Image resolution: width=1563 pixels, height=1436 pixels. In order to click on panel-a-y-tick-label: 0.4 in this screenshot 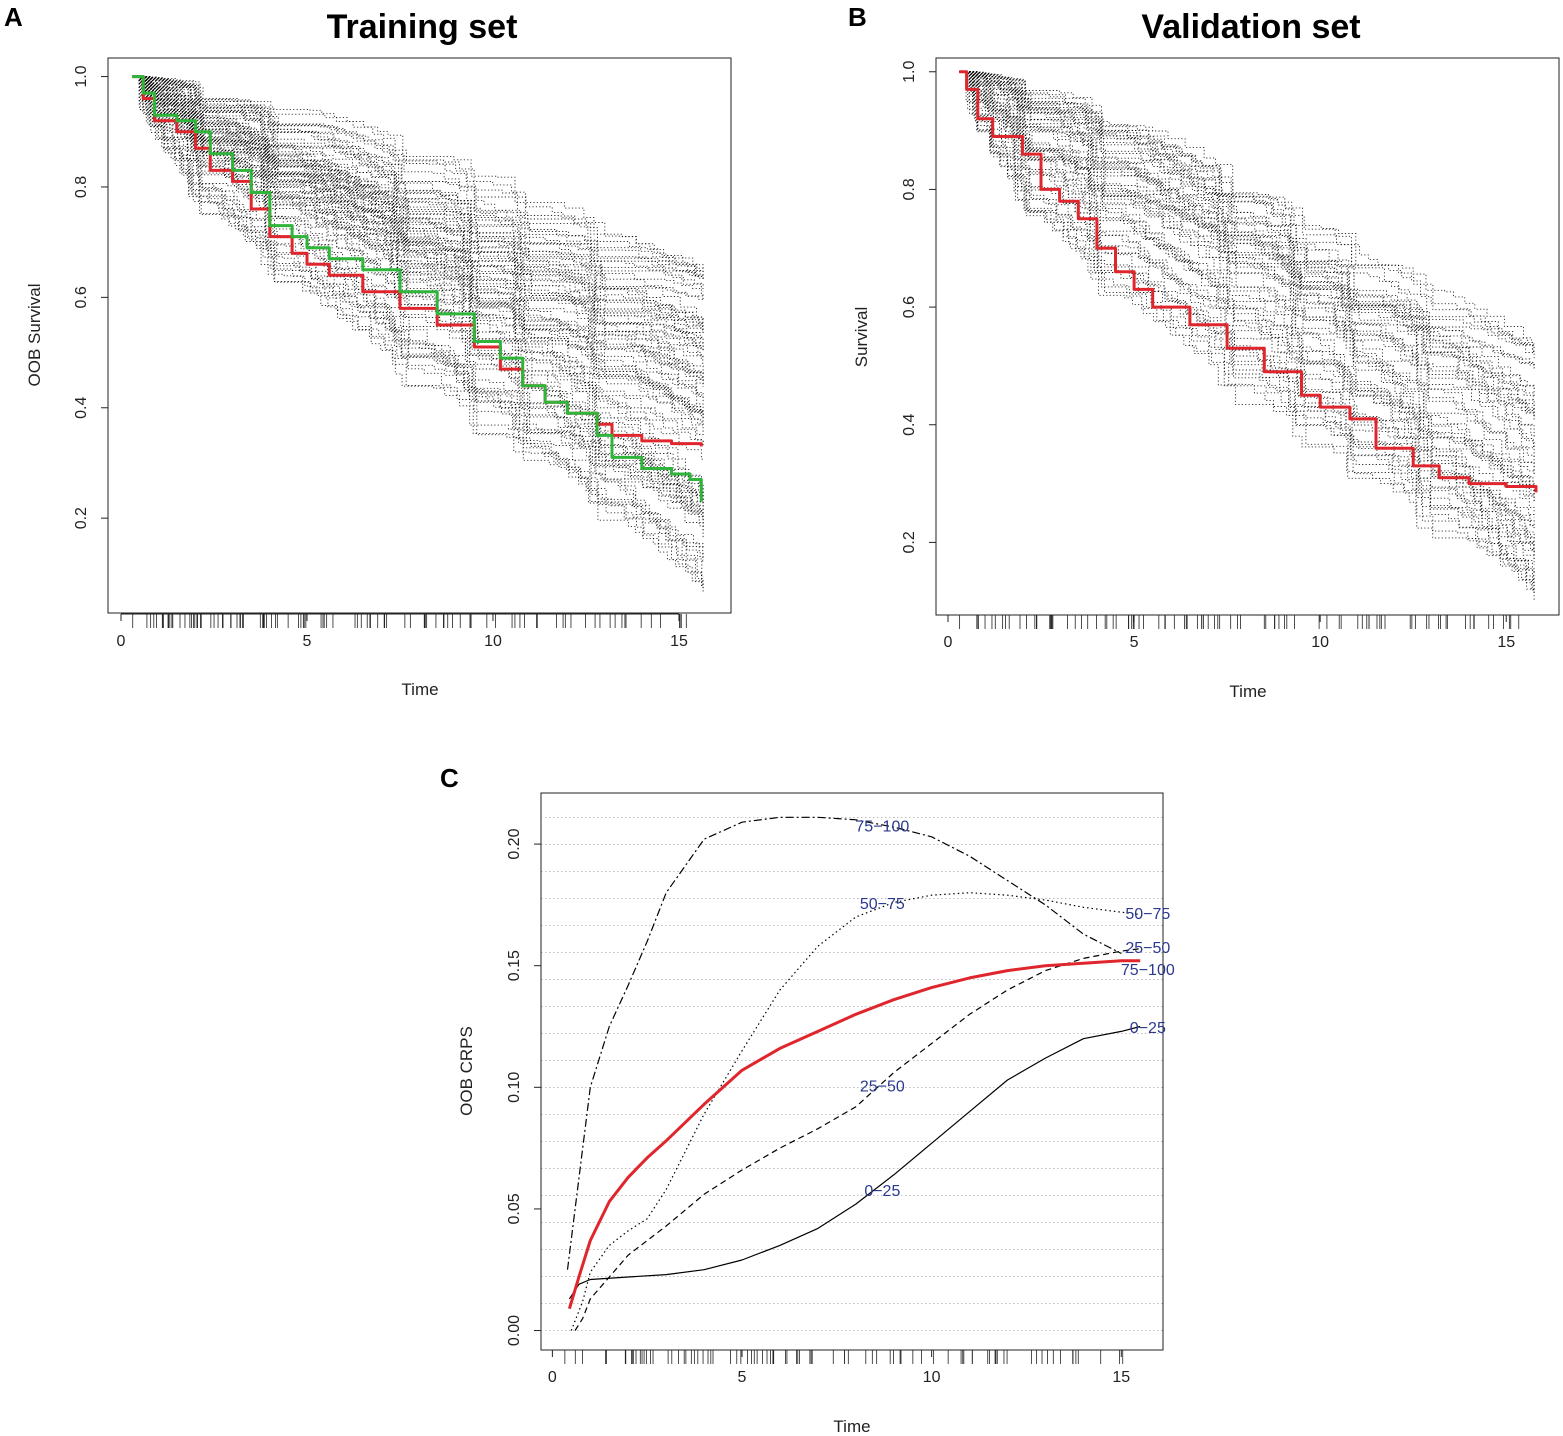, I will do `click(81, 408)`.